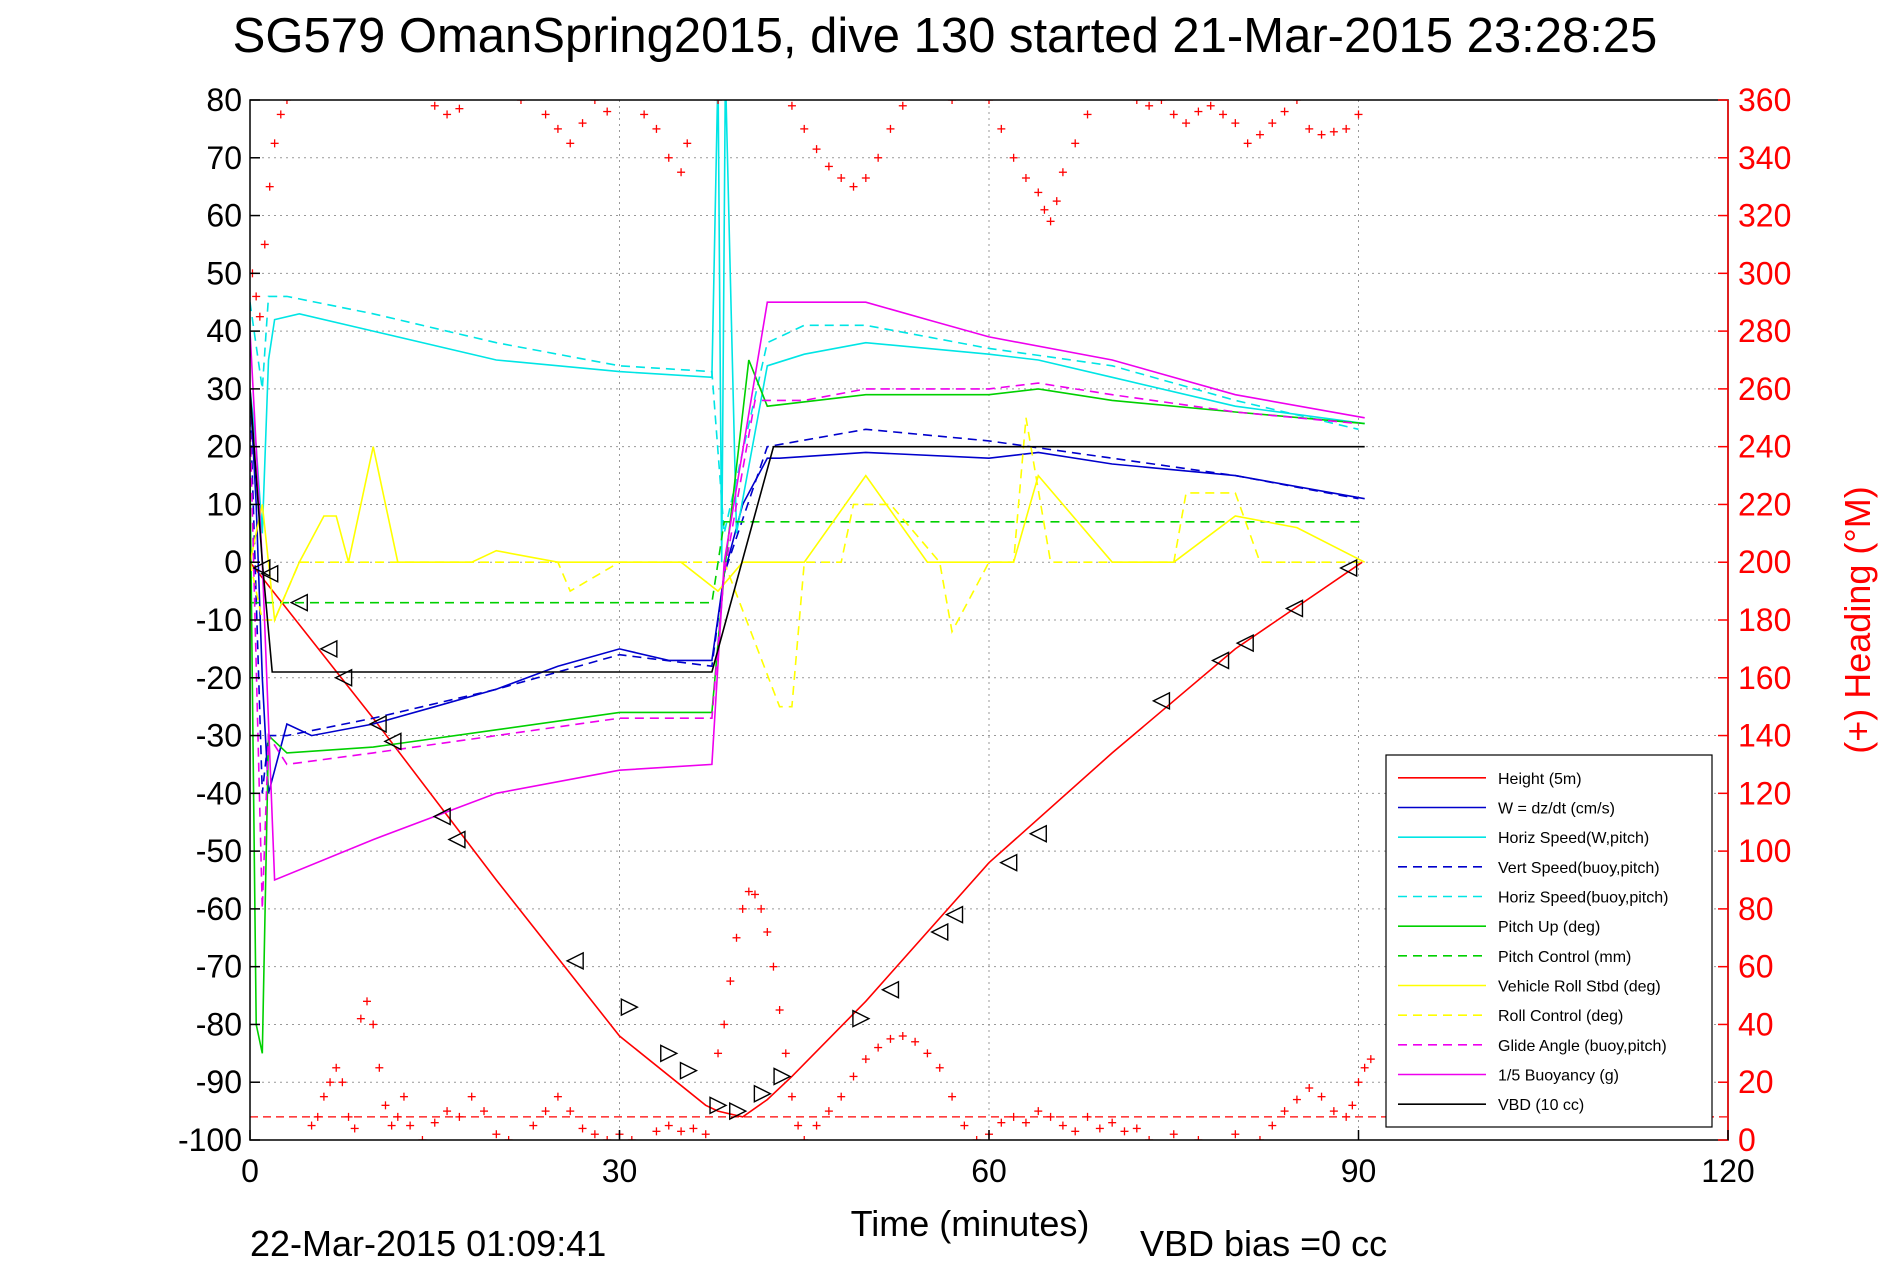  I want to click on right-tick-label: 100, so click(1764, 851).